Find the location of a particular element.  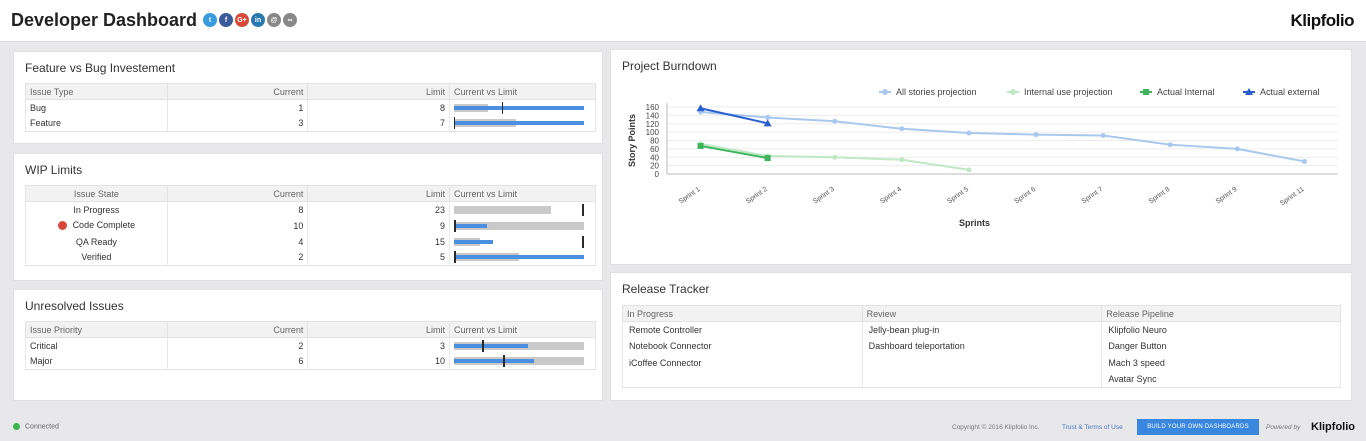

row-label: QA Ready is located at coordinates (96, 241).